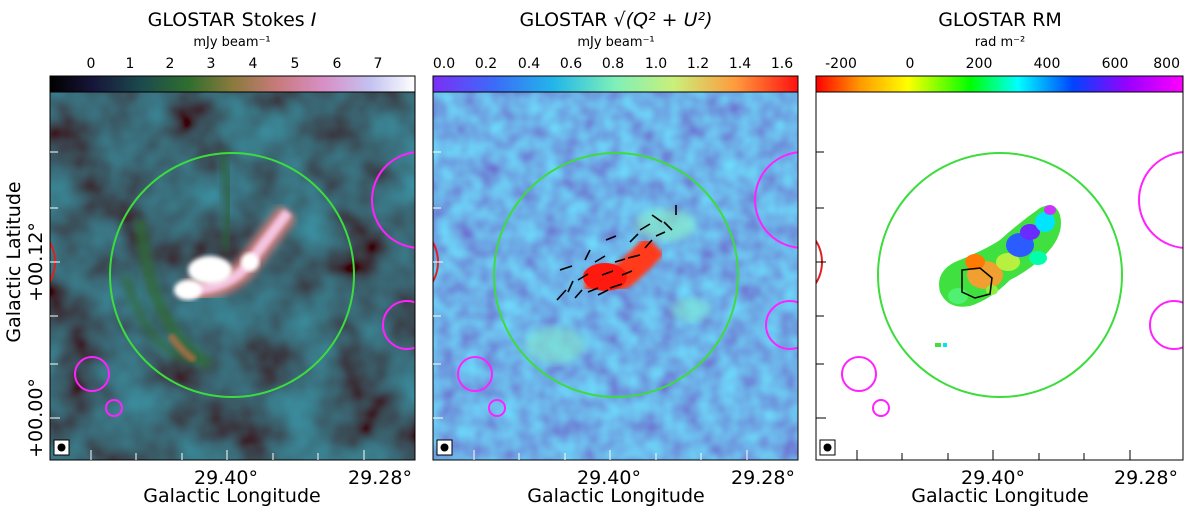 The width and height of the screenshot is (1200, 508). What do you see at coordinates (763, 478) in the screenshot?
I see `panel2-xtick-2: 29.28°` at bounding box center [763, 478].